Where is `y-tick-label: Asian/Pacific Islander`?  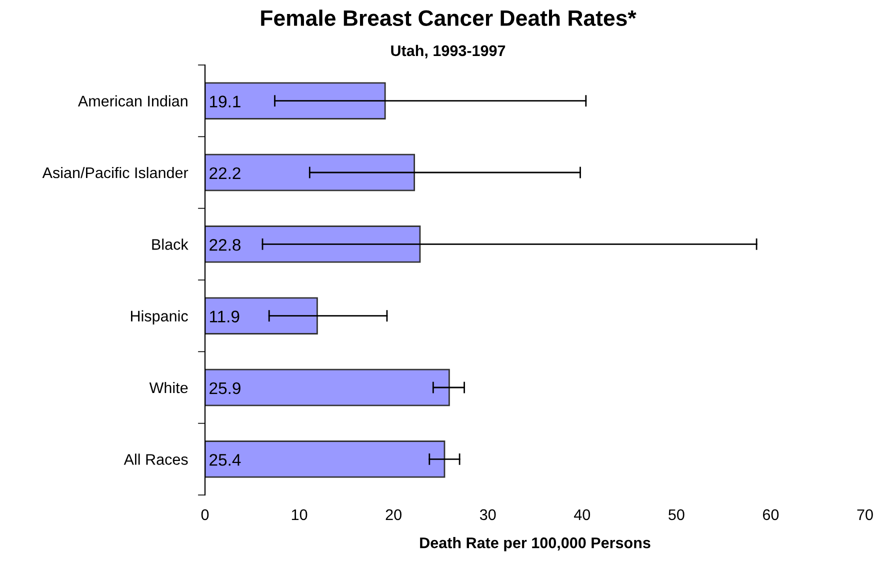
y-tick-label: Asian/Pacific Islander is located at coordinates (115, 172).